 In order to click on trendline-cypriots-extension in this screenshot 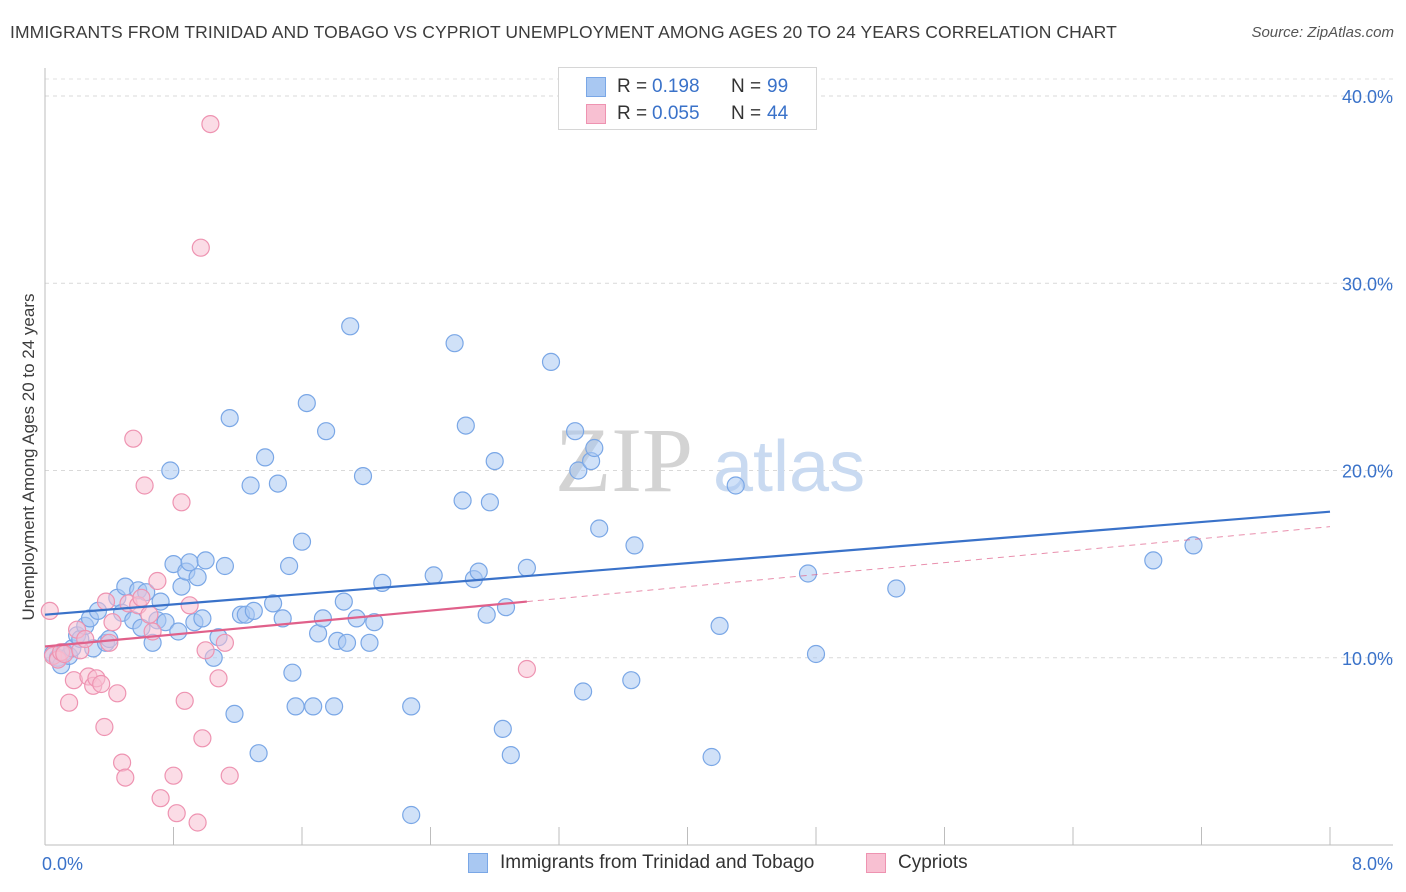, I will do `click(928, 564)`.